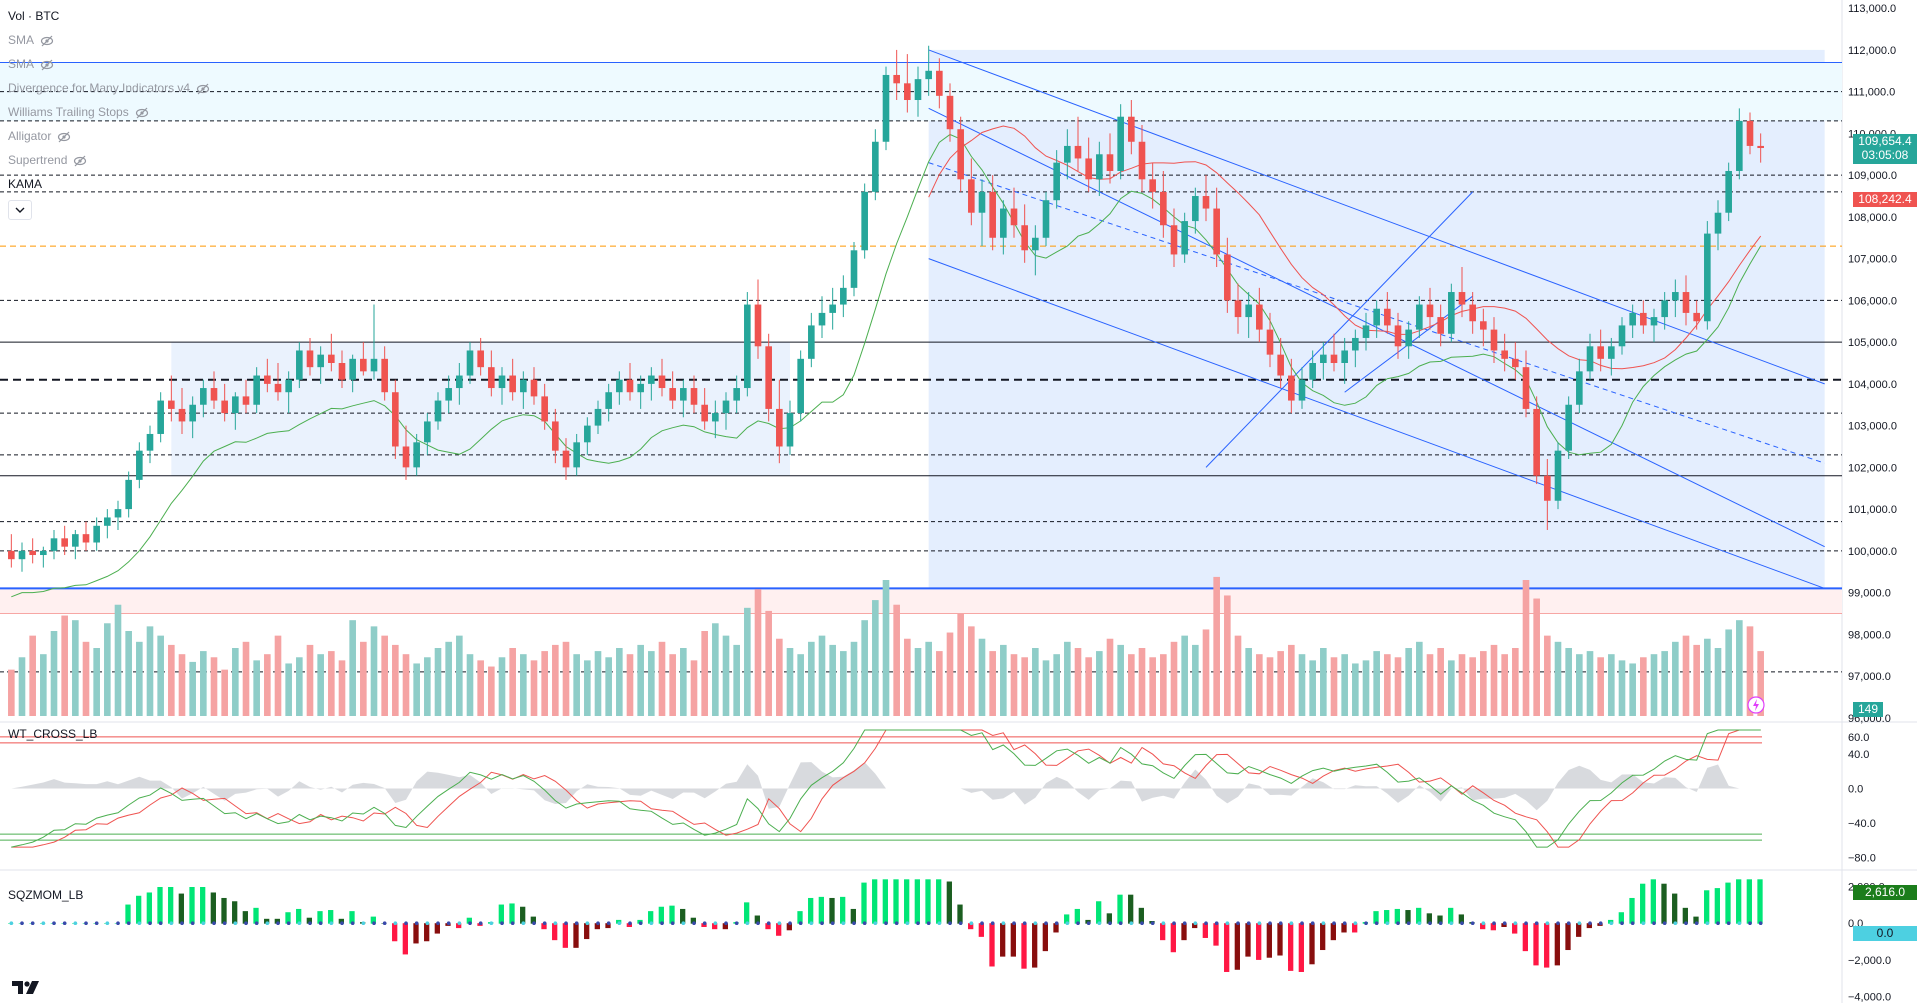  Describe the element at coordinates (31, 64) in the screenshot. I see `legend-sma-2: SMA` at that location.